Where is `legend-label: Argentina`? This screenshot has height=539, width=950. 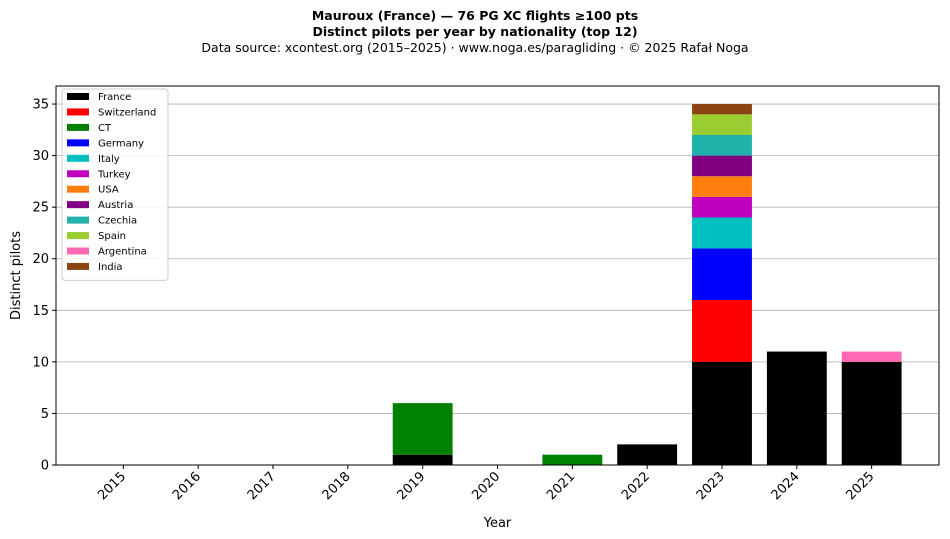 legend-label: Argentina is located at coordinates (122, 252).